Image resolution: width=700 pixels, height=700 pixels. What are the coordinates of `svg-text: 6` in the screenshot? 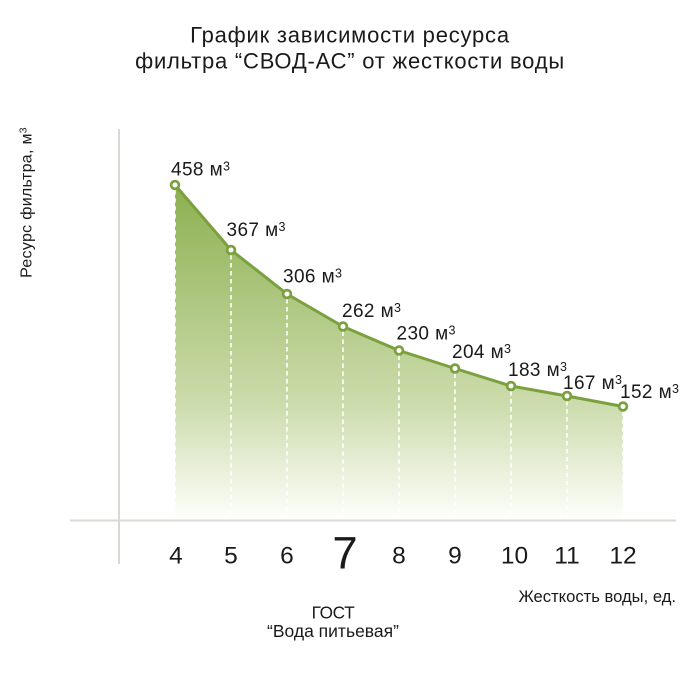 It's located at (287, 556).